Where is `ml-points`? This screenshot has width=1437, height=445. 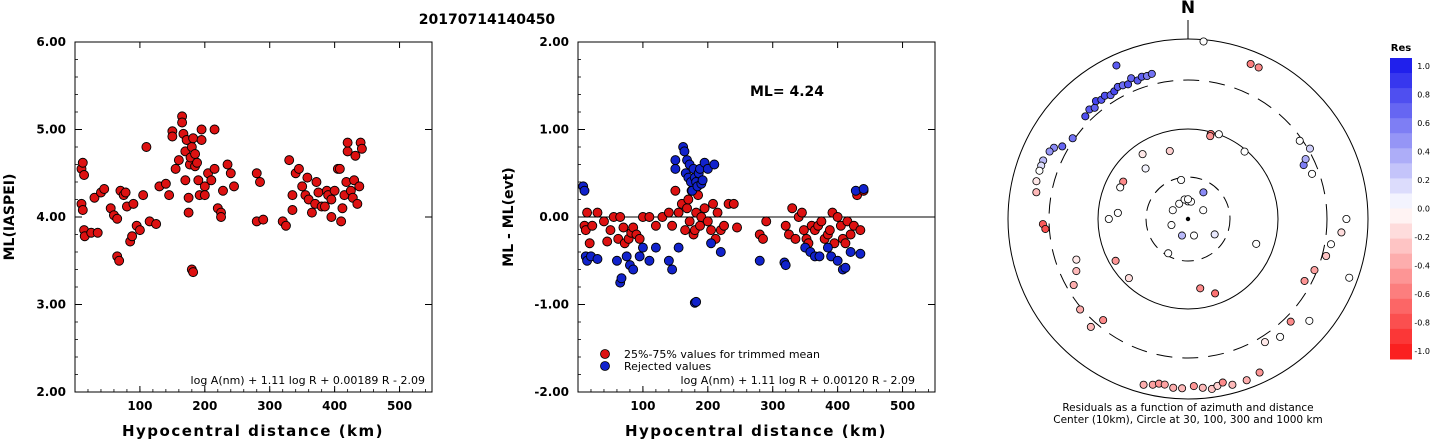
ml-points is located at coordinates (221, 194).